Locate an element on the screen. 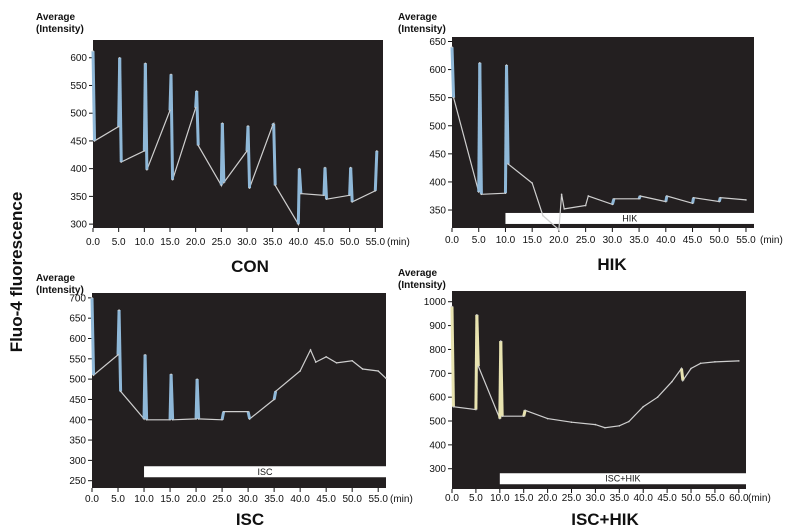 This screenshot has height=532, width=787. y-axis-header-line1: Average is located at coordinates (418, 17).